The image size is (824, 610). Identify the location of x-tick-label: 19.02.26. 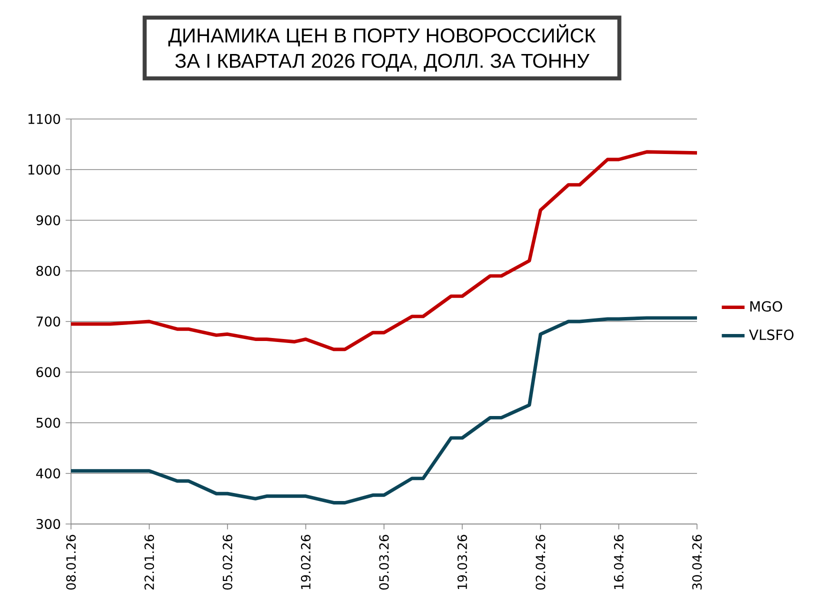
(305, 562).